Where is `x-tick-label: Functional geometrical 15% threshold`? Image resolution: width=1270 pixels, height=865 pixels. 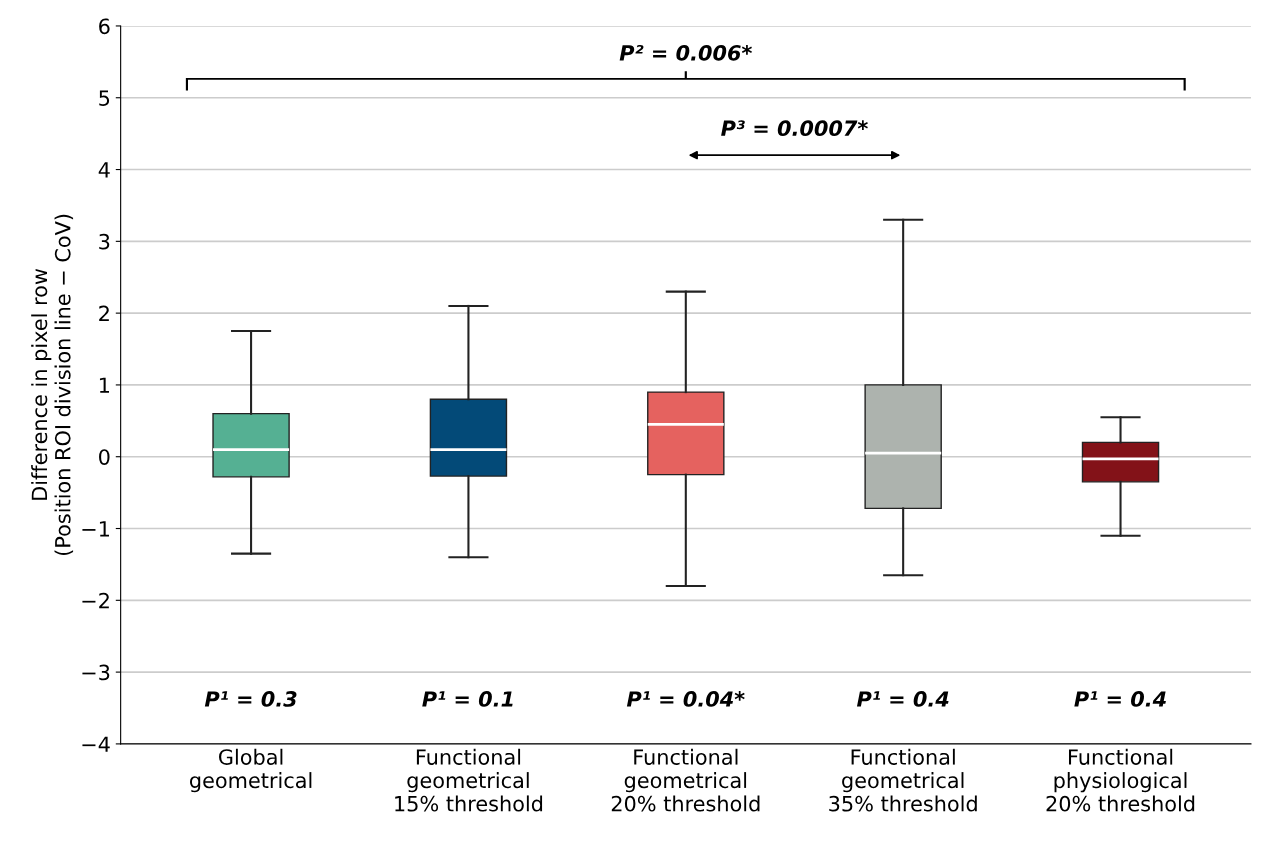 x-tick-label: Functional geometrical 15% threshold is located at coordinates (469, 780).